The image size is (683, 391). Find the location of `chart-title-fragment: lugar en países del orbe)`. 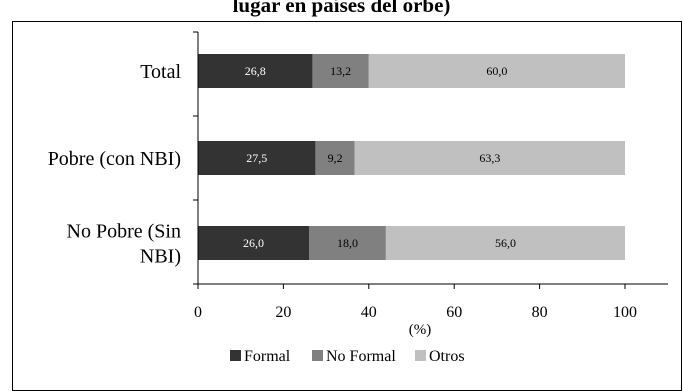

chart-title-fragment: lugar en países del orbe) is located at coordinates (341, 8).